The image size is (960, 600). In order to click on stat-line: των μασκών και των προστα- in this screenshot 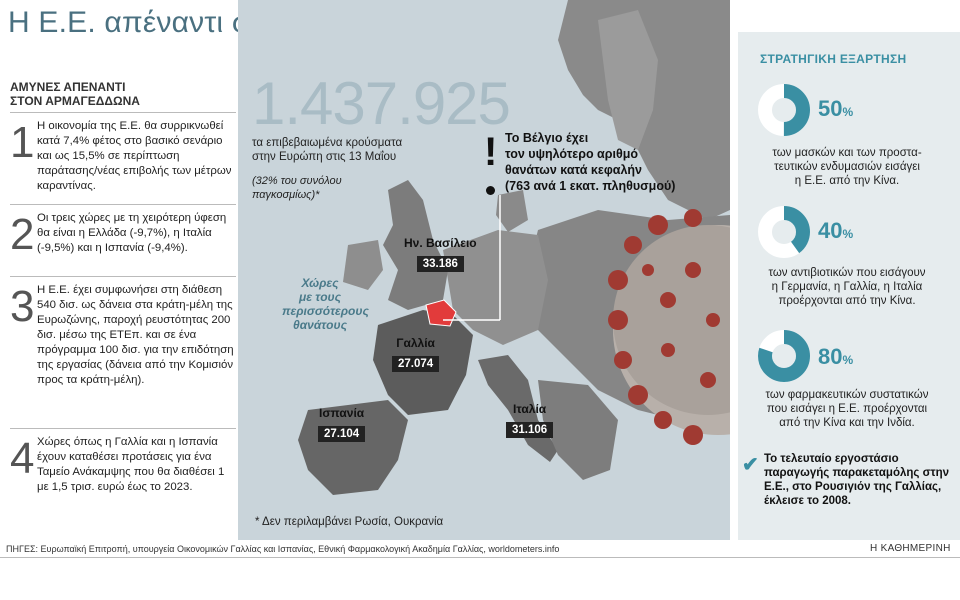, I will do `click(847, 153)`.